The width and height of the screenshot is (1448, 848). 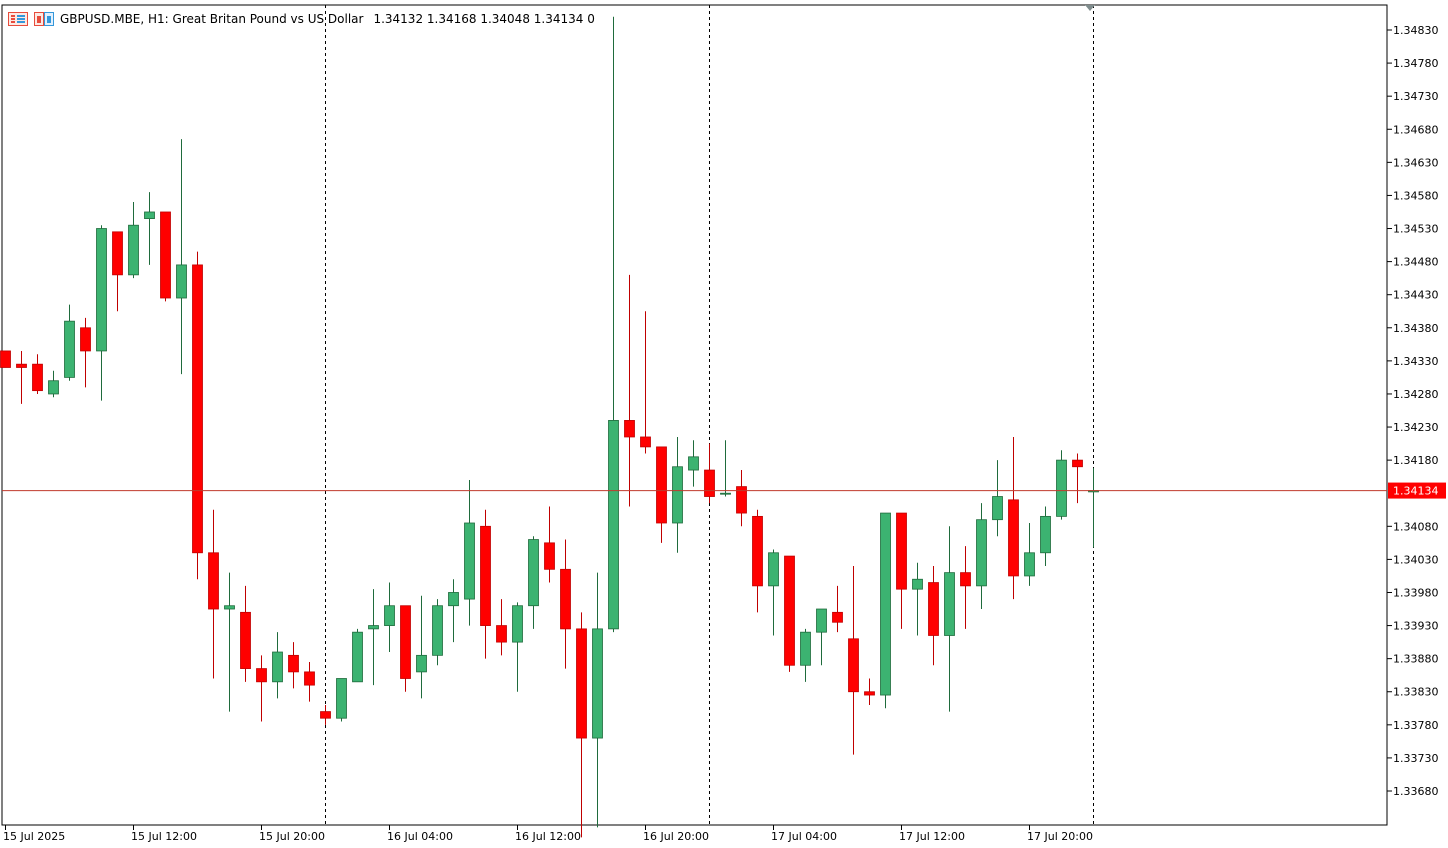 I want to click on chart-menu-icon, so click(x=18, y=19).